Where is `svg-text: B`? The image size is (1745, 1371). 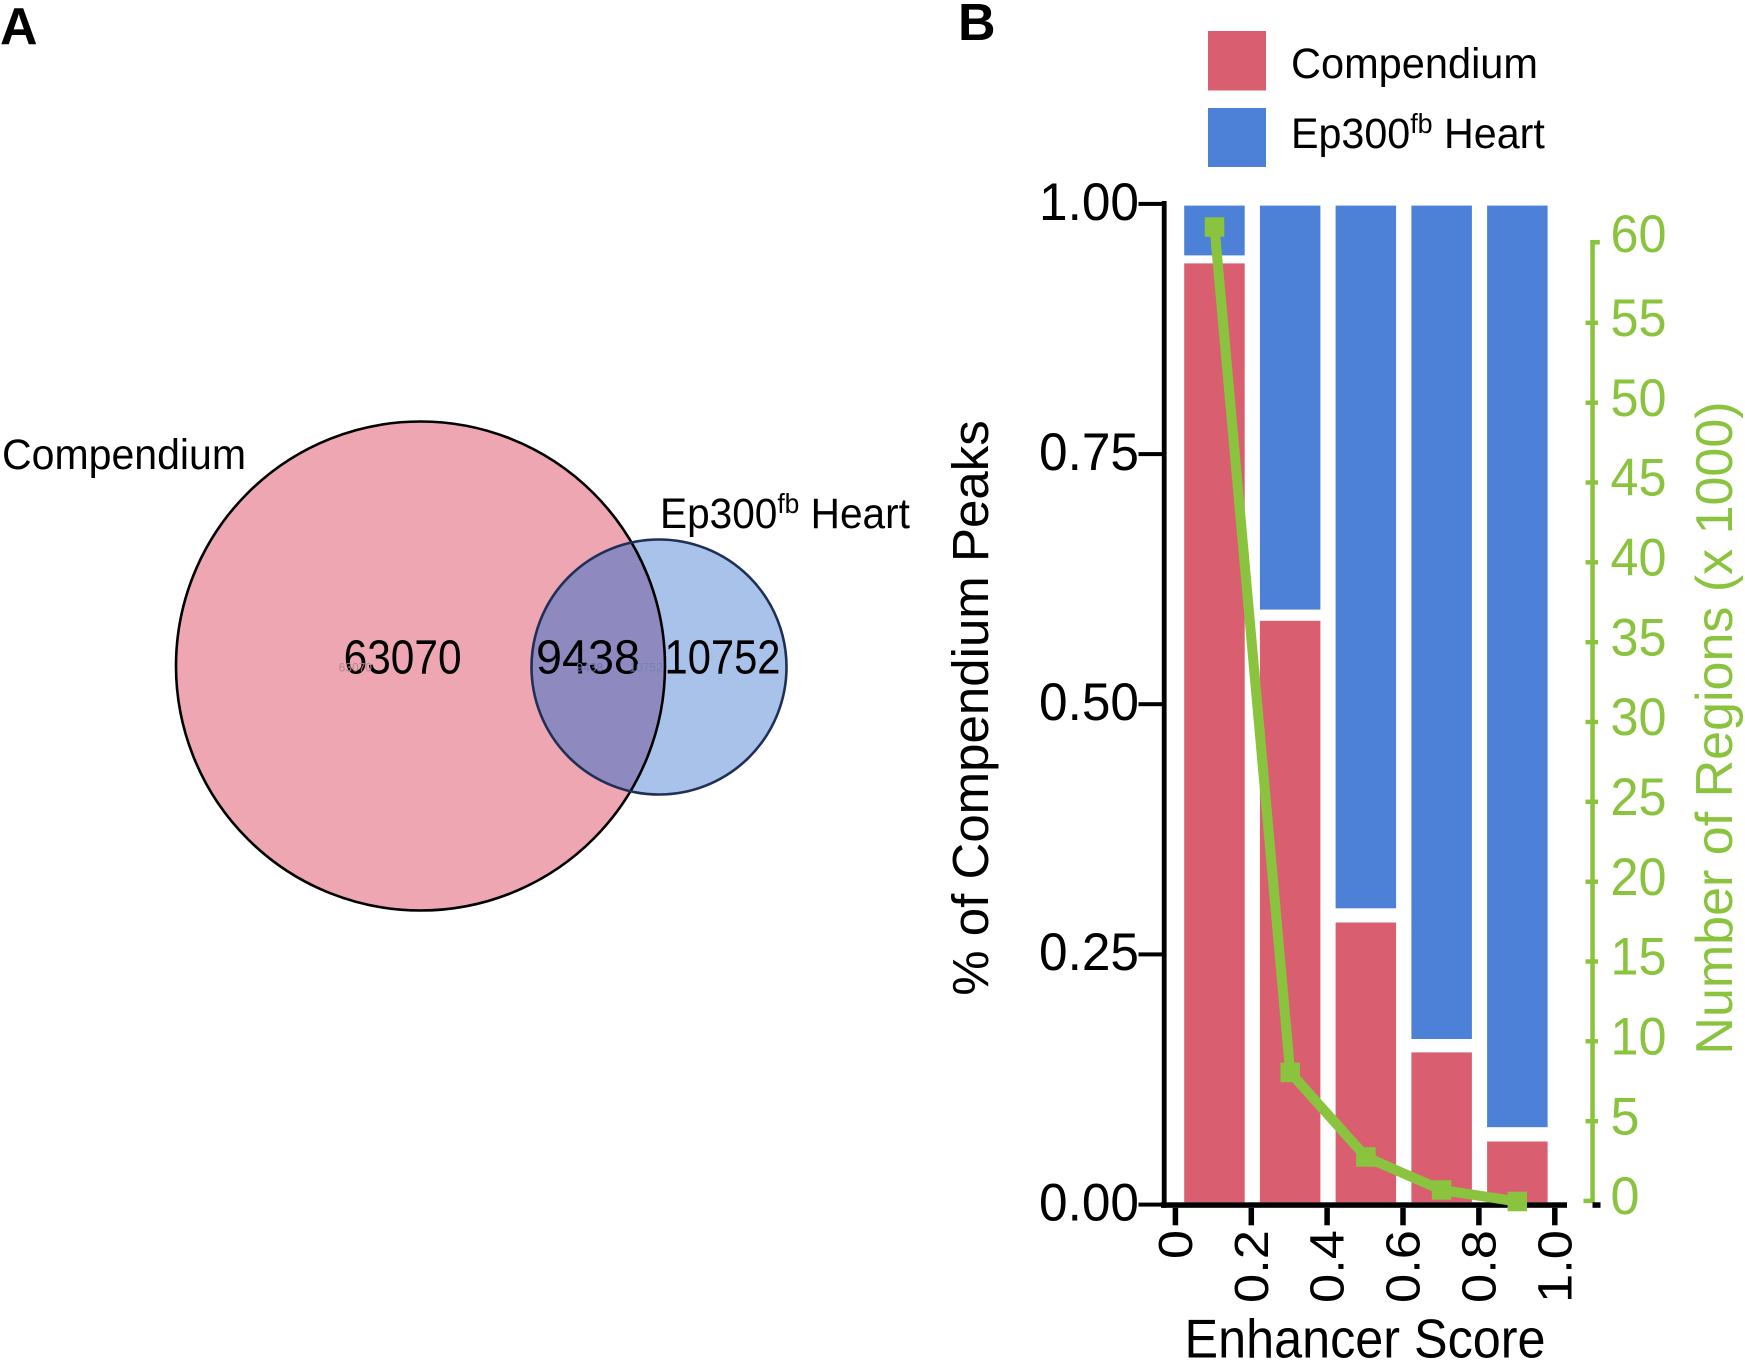 svg-text: B is located at coordinates (977, 26).